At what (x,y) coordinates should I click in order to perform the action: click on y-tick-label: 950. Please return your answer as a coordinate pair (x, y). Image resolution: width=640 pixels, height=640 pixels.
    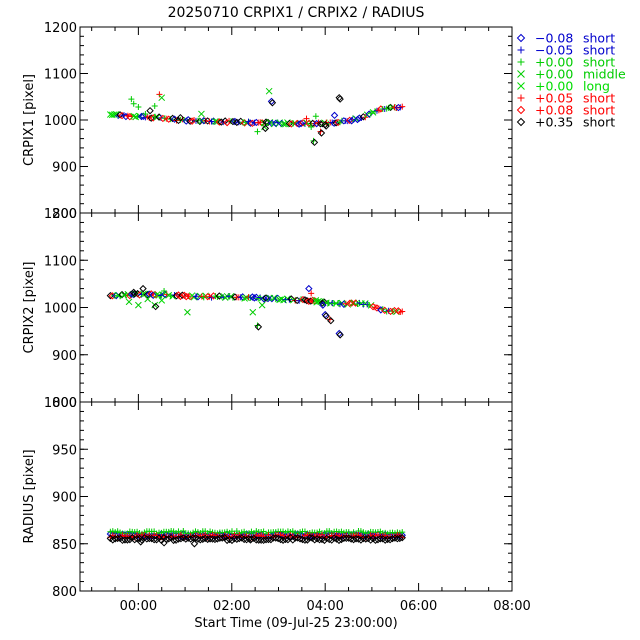
    Looking at the image, I should click on (64, 450).